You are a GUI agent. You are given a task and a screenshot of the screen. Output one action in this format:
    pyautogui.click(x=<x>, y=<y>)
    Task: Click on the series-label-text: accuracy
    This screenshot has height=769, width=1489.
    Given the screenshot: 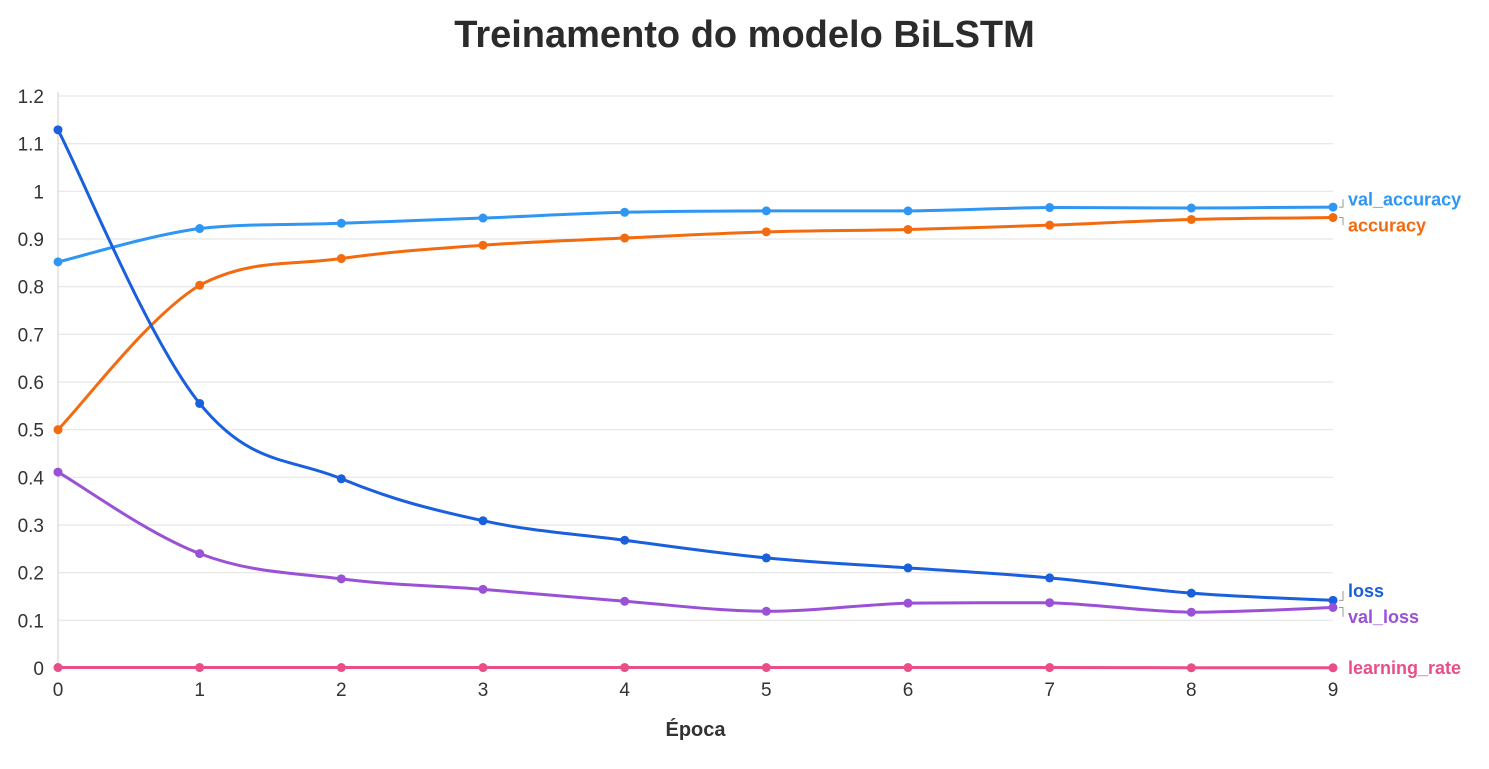 What is the action you would take?
    pyautogui.click(x=1387, y=225)
    